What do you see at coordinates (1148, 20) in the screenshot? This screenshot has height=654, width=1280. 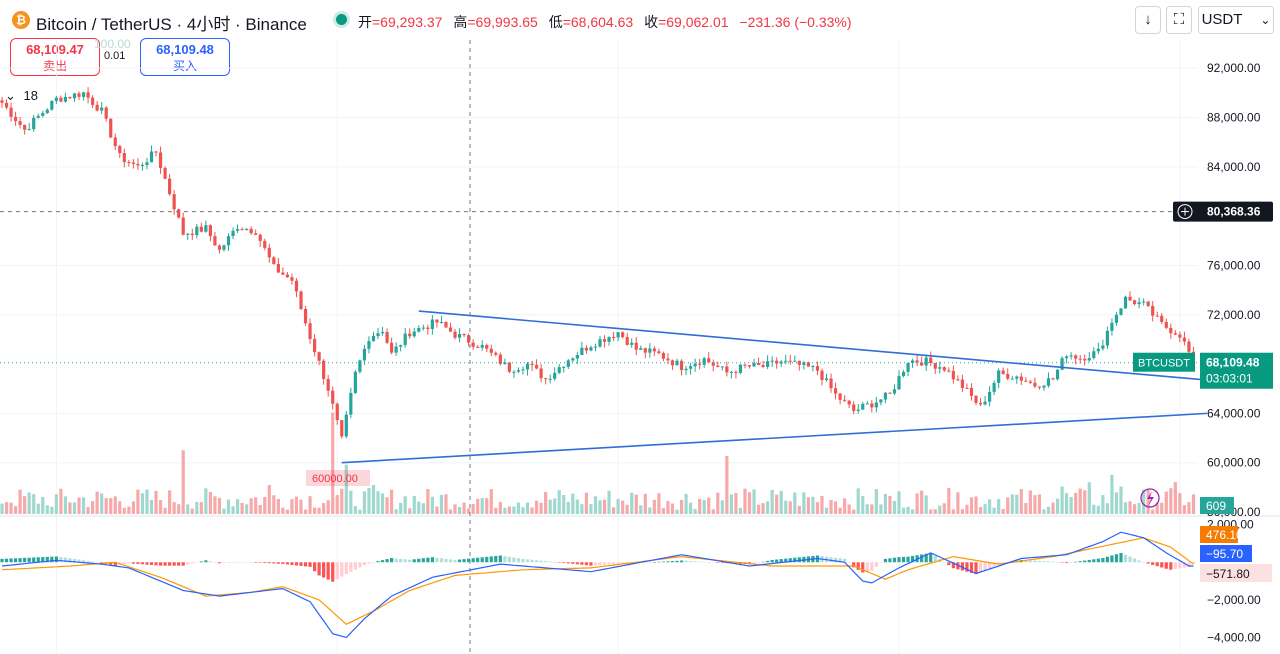 I see `download-icon: ↓` at bounding box center [1148, 20].